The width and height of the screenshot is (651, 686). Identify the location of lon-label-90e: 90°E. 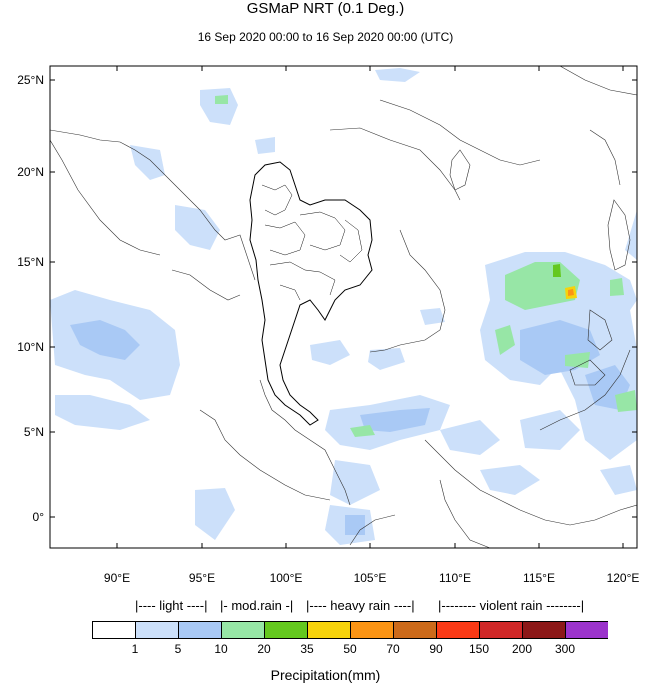
(117, 578).